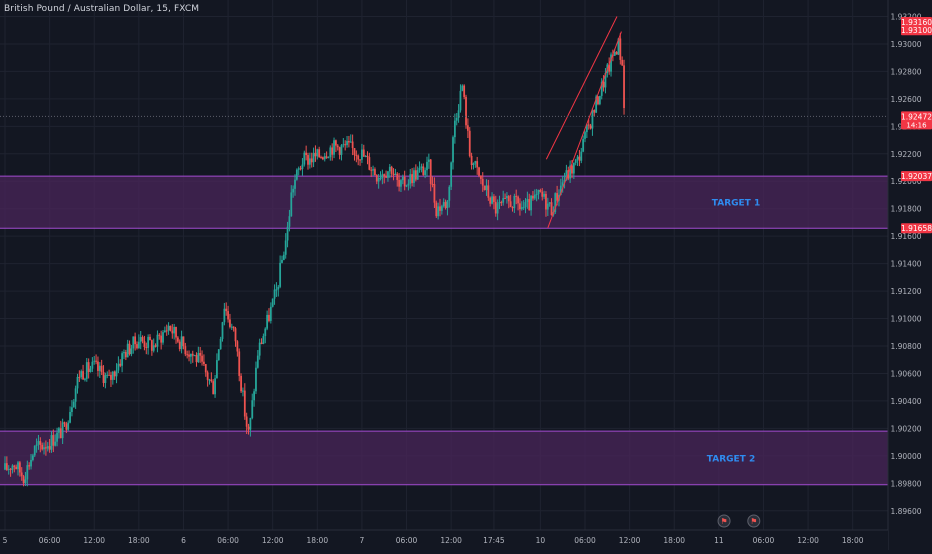  Describe the element at coordinates (228, 540) in the screenshot. I see `time-tick-label: 06:00` at that location.